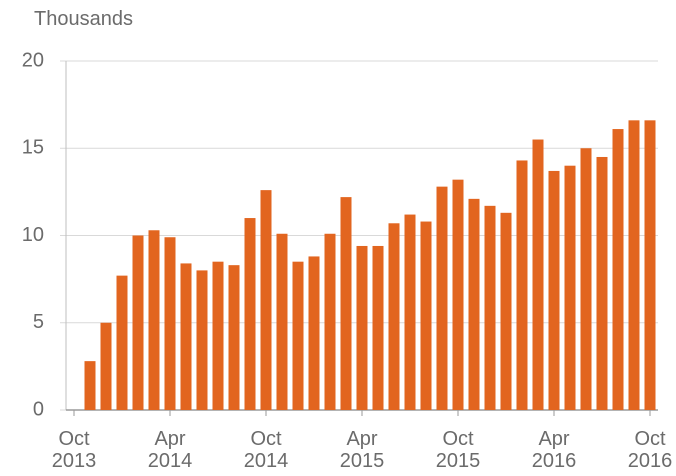 The width and height of the screenshot is (676, 476). Describe the element at coordinates (38, 322) in the screenshot. I see `y-tick-label: 5` at that location.